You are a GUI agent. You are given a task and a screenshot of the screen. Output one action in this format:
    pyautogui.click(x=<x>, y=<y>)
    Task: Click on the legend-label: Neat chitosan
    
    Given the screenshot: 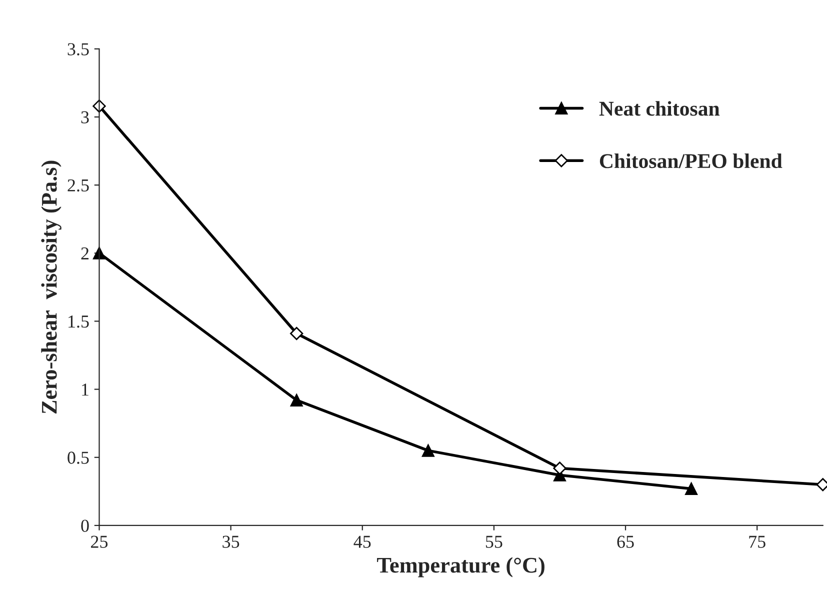 What is the action you would take?
    pyautogui.click(x=659, y=108)
    